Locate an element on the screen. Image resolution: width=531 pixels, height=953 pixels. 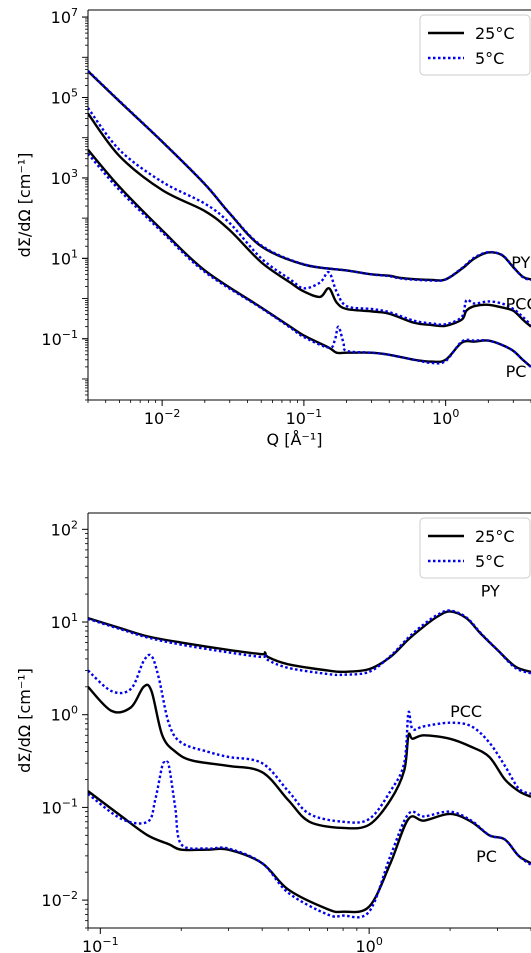
y-tick-label: 10⁷ is located at coordinates (64, 16).